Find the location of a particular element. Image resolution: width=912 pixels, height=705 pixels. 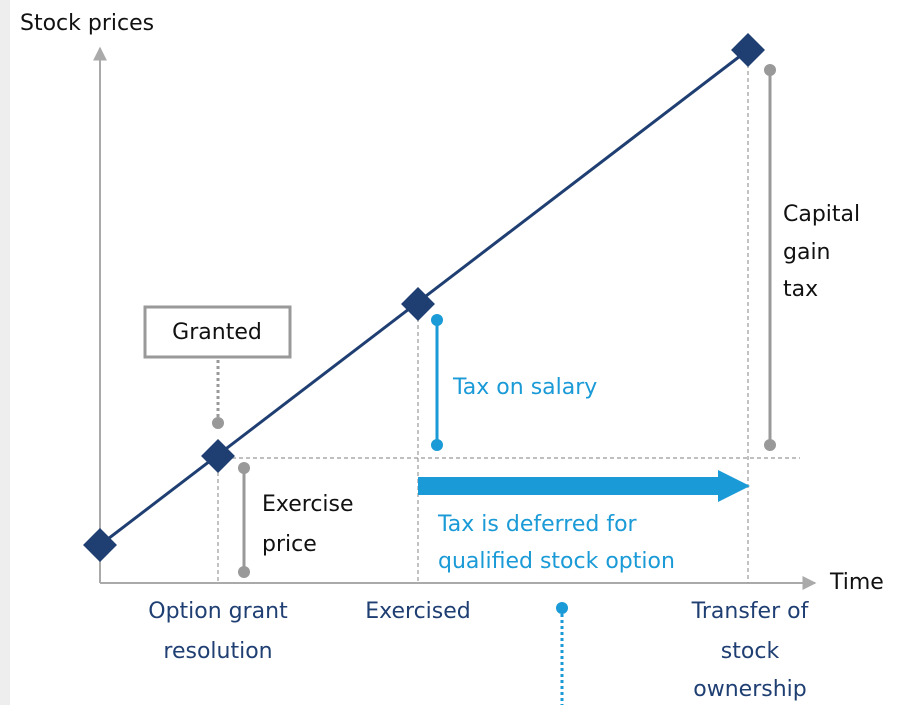

pointer-dot is located at coordinates (562, 608).